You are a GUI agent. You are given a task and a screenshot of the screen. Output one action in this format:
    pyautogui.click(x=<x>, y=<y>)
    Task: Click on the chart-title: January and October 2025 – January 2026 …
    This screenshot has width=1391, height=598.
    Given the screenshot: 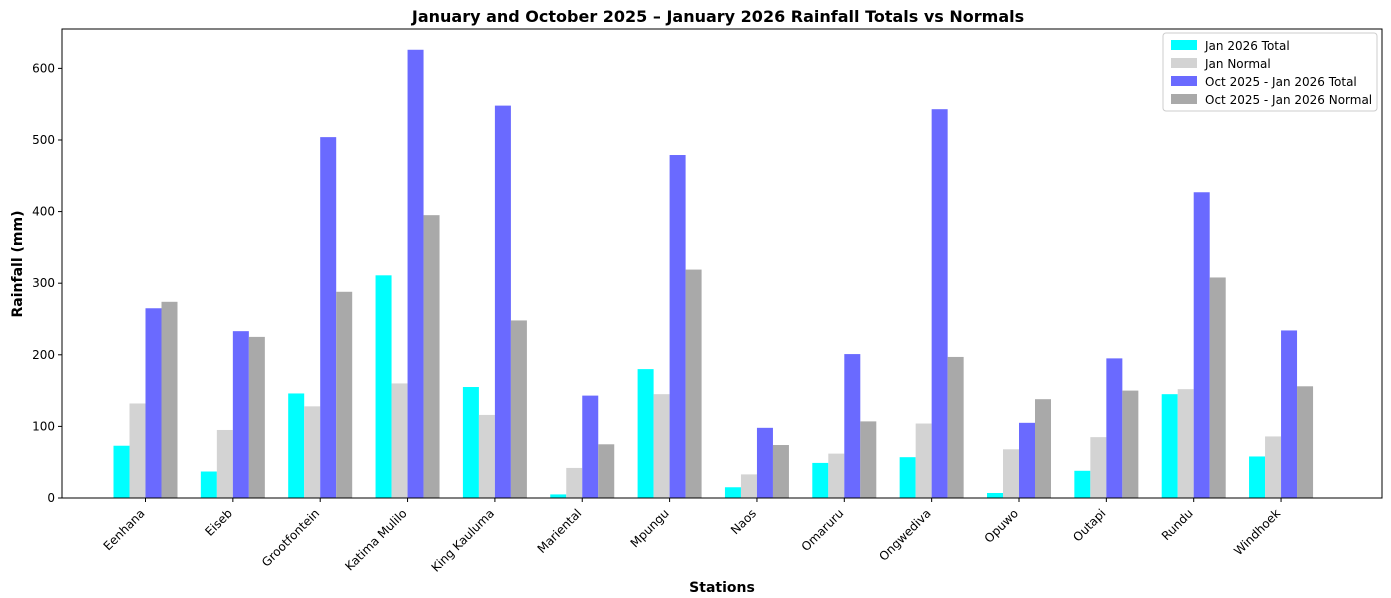 What is the action you would take?
    pyautogui.click(x=717, y=16)
    